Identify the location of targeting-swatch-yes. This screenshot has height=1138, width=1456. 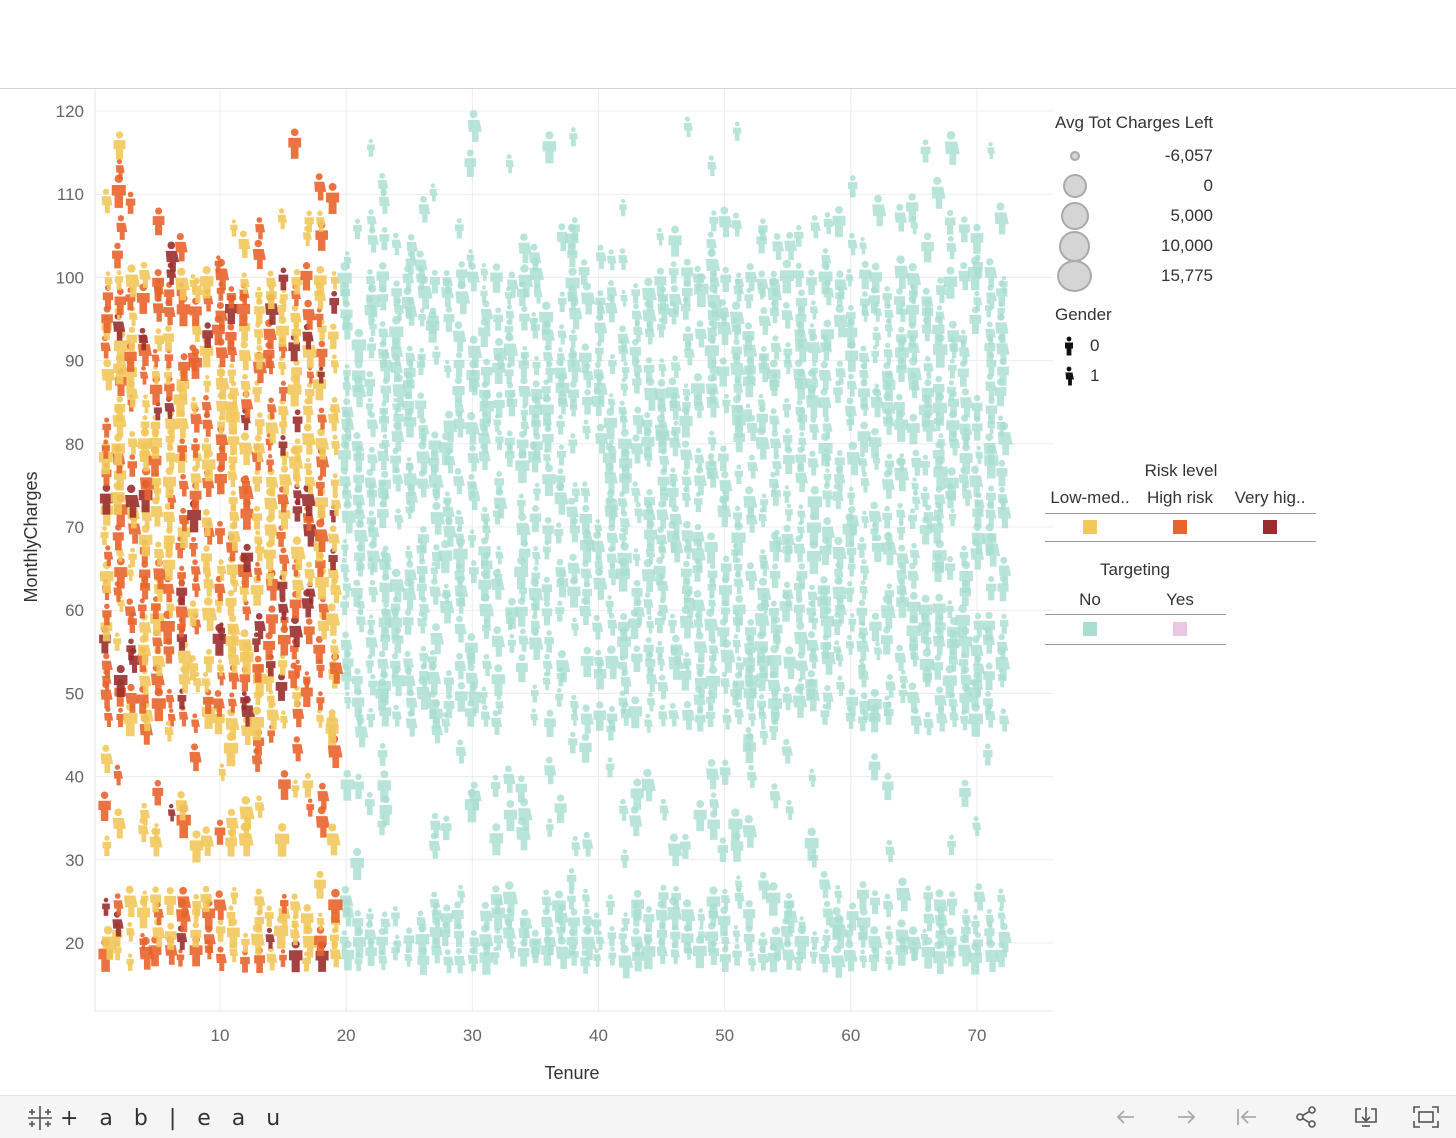
(1180, 629).